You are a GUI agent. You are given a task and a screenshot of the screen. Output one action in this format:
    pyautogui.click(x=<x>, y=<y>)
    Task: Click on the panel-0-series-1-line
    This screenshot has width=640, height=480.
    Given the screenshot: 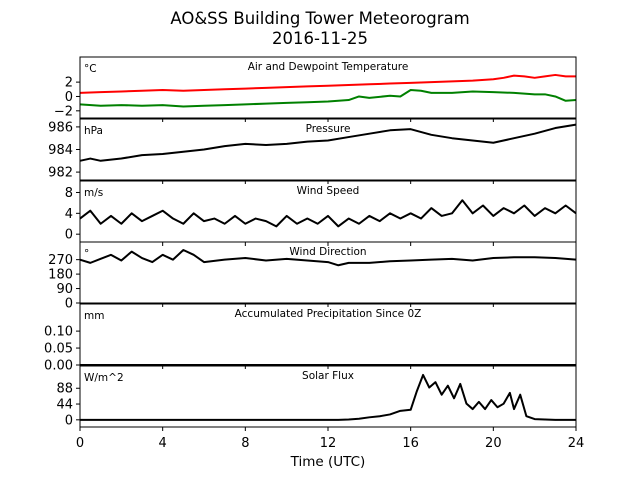 What is the action you would take?
    pyautogui.click(x=328, y=98)
    